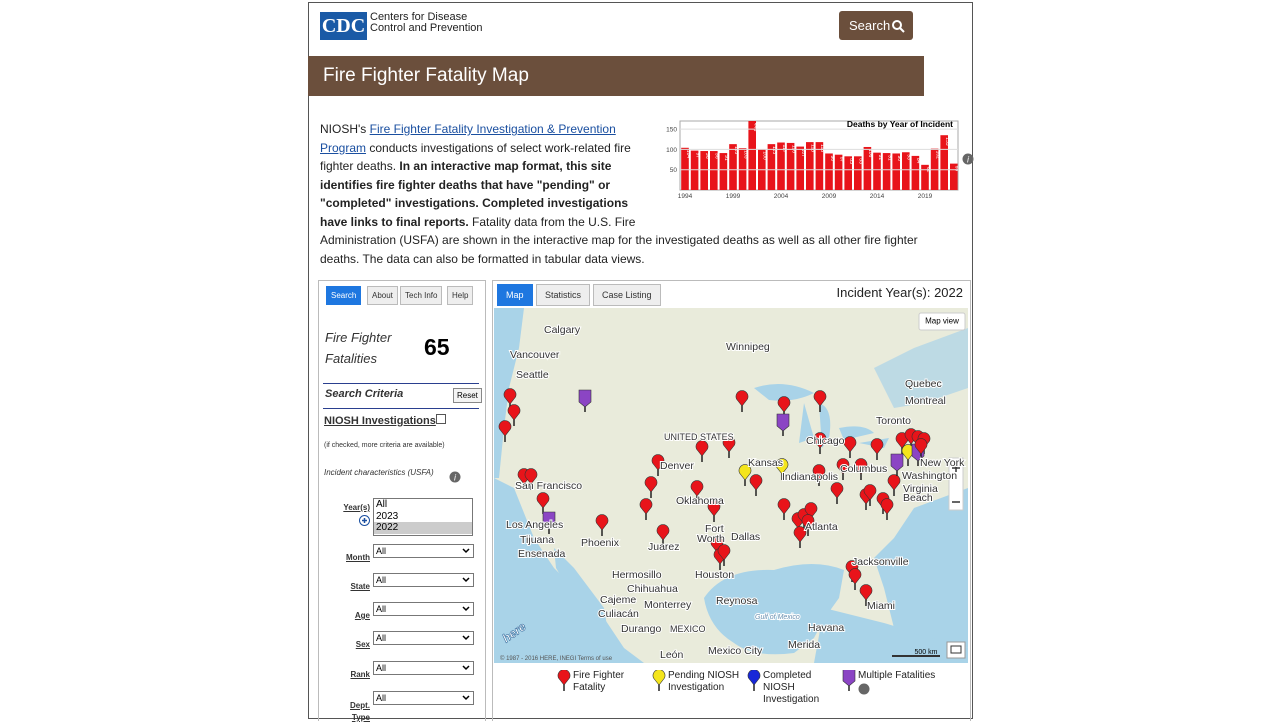 Image resolution: width=1280 pixels, height=724 pixels. I want to click on niosh-checkbox, so click(441, 419).